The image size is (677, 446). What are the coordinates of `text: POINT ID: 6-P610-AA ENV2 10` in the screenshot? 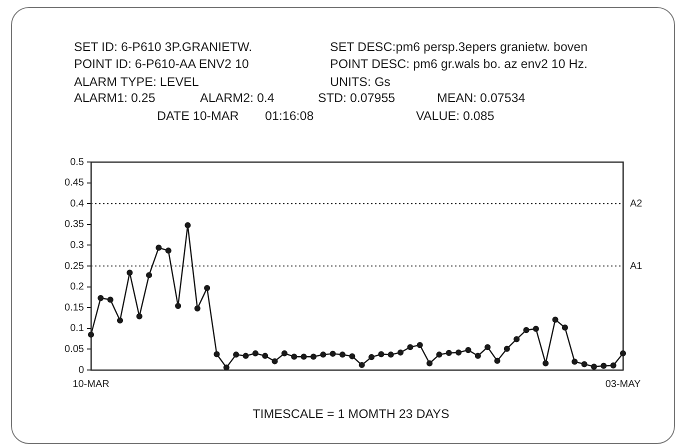 It's located at (161, 64).